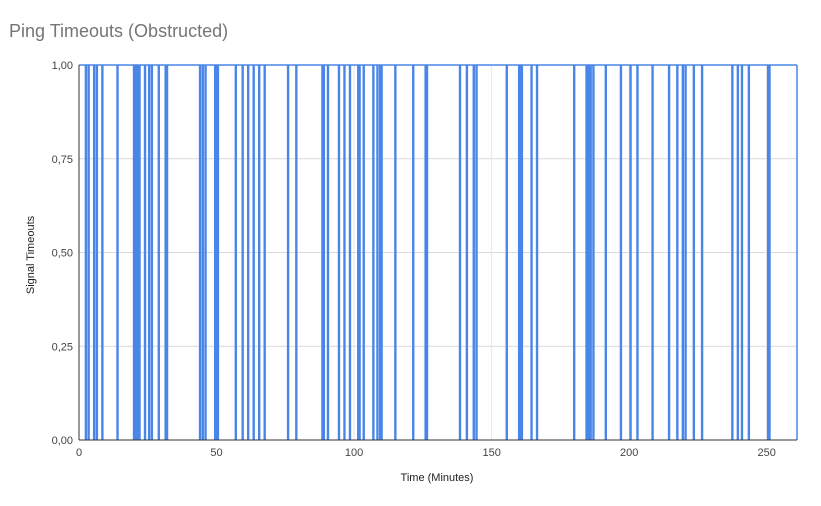 The height and width of the screenshot is (506, 821). Describe the element at coordinates (62, 347) in the screenshot. I see `y-tick-label: 0,25` at that location.